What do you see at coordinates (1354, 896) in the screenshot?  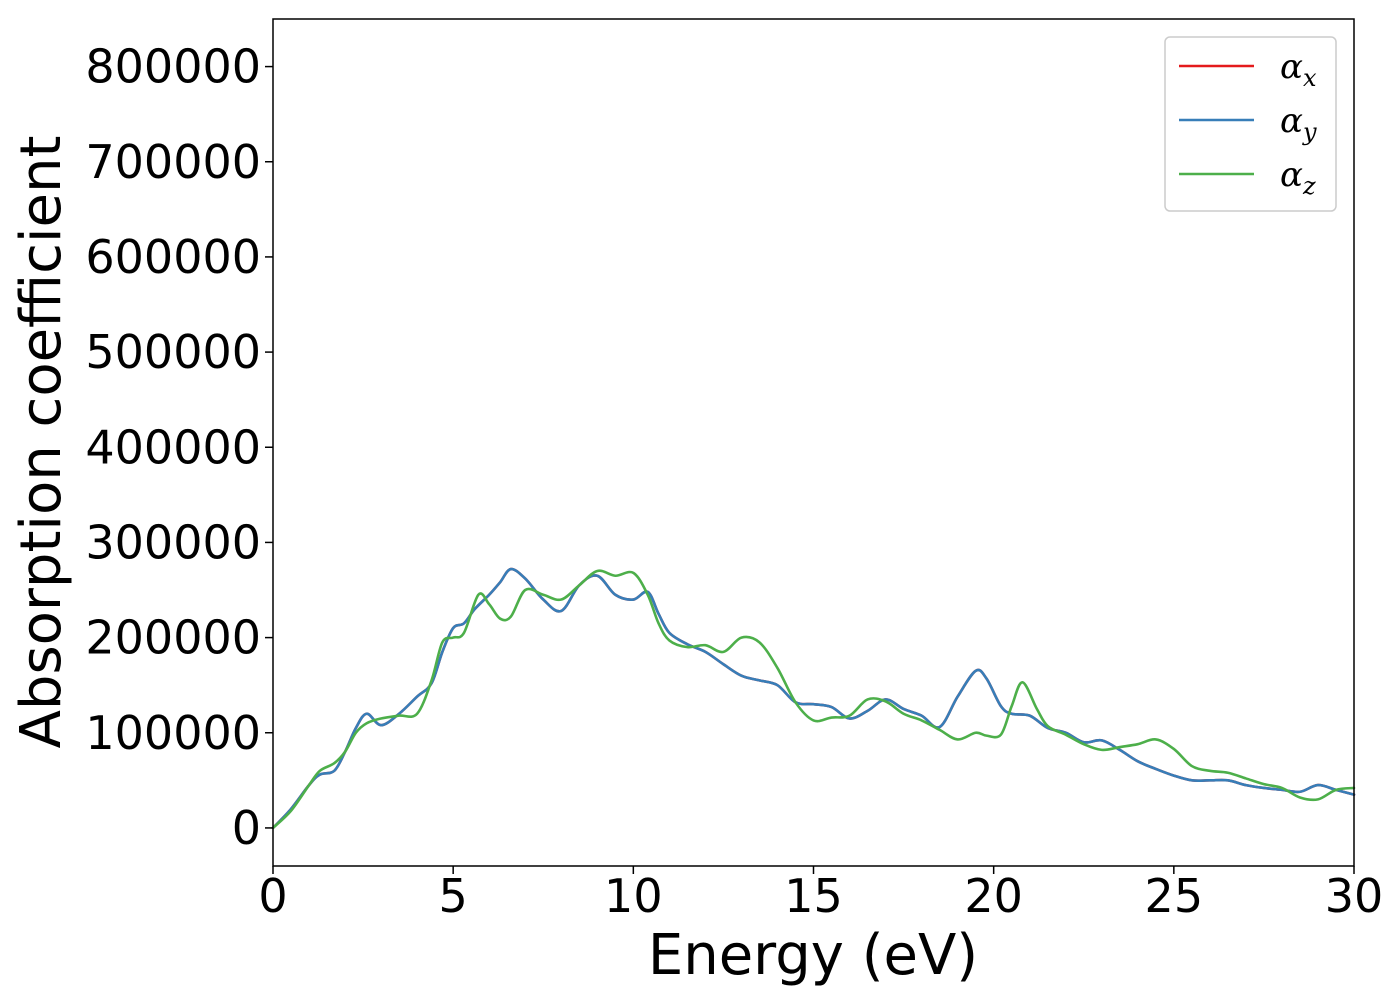 I see `x-tick-label: 30` at bounding box center [1354, 896].